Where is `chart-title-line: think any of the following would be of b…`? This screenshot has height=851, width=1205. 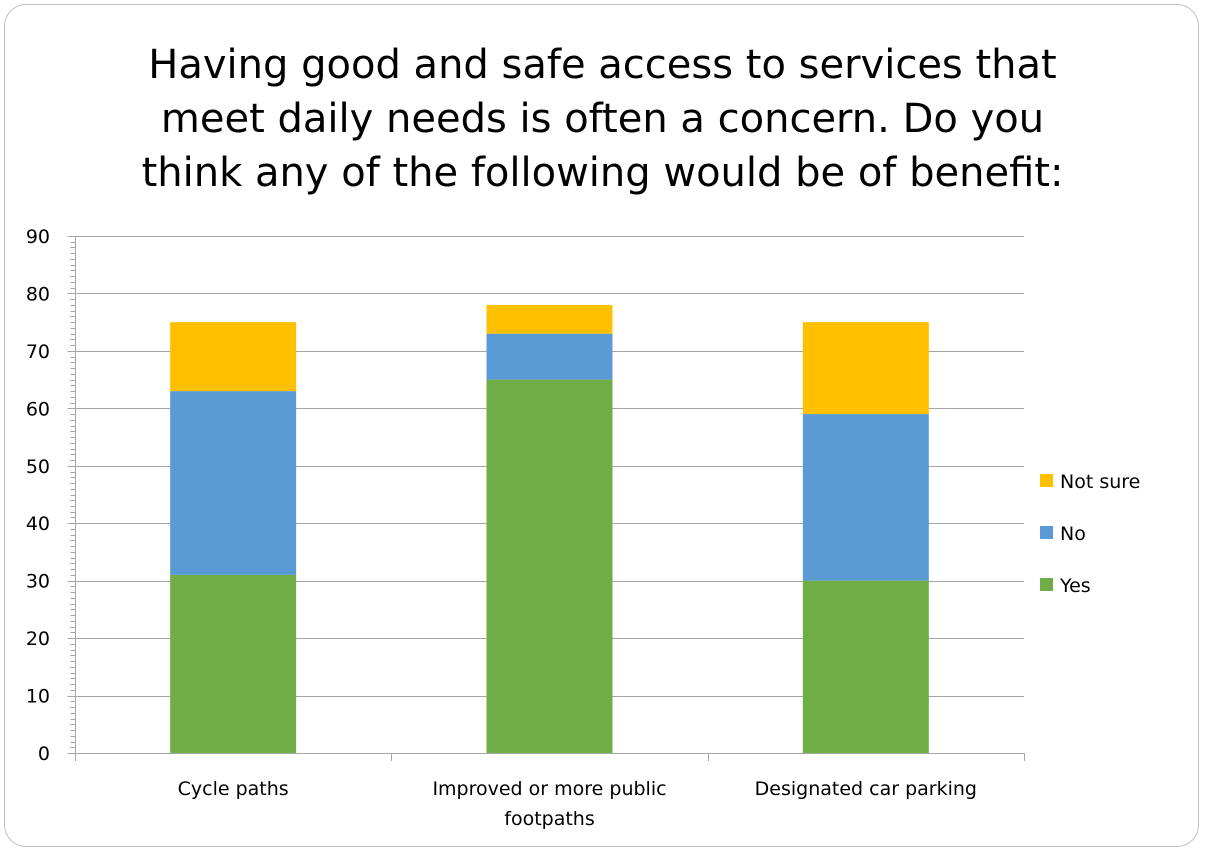 chart-title-line: think any of the following would be of b… is located at coordinates (602, 173).